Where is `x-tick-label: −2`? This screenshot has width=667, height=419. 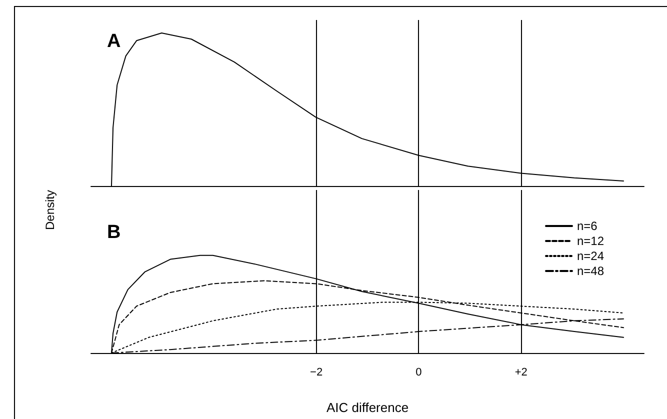 x-tick-label: −2 is located at coordinates (316, 372).